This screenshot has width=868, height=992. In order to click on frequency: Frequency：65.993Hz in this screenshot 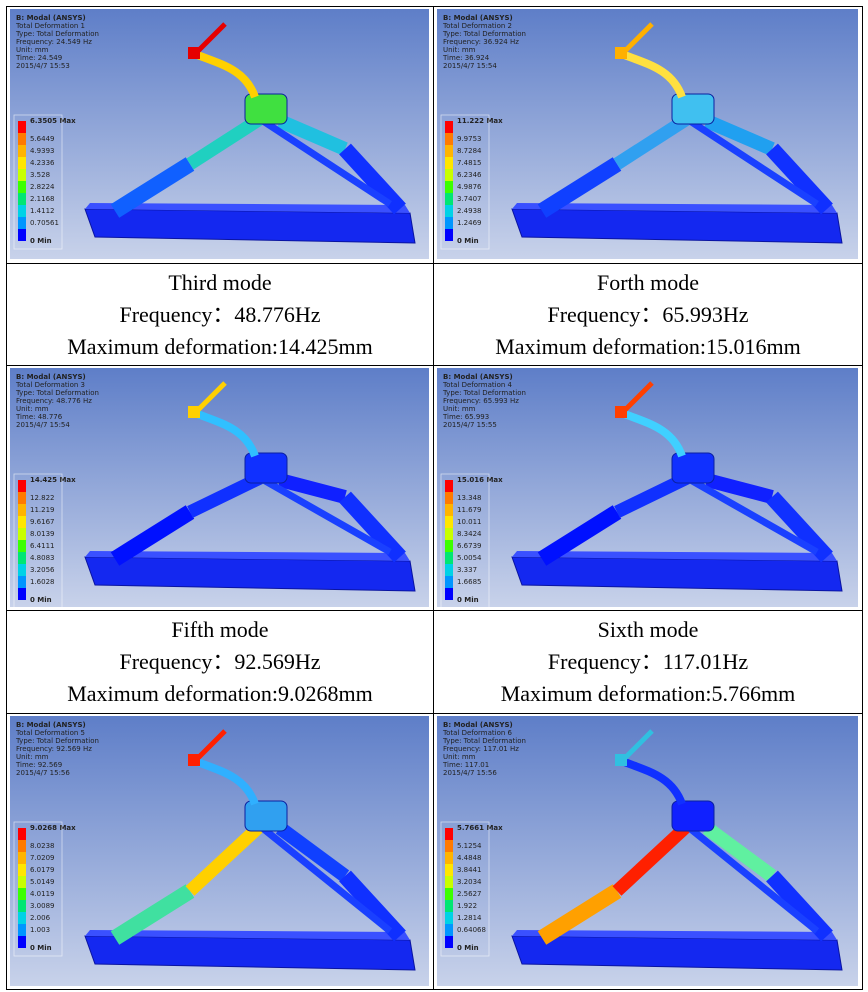, I will do `click(648, 314)`.